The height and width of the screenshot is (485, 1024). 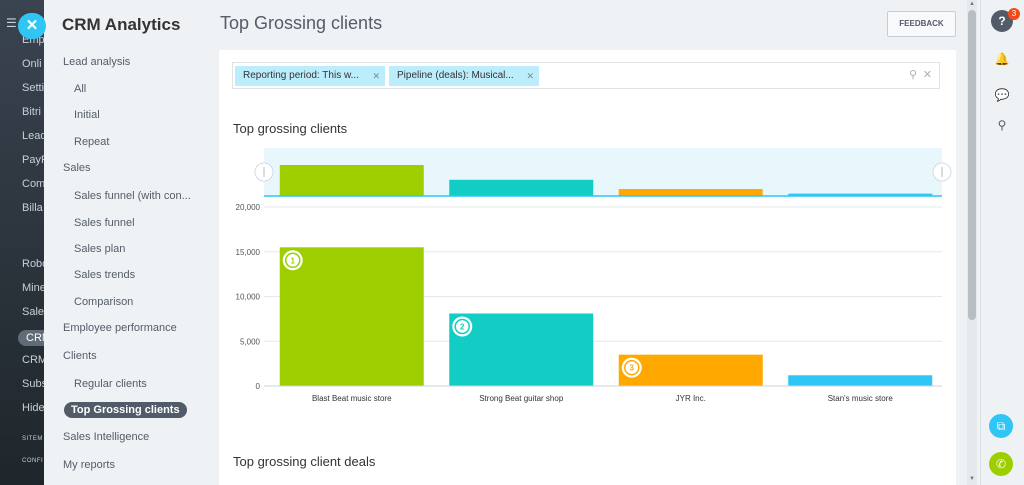 What do you see at coordinates (1002, 242) in the screenshot?
I see `right-toolbar: ? 3 🔔 💬 ⚲ ⧉ ✆` at bounding box center [1002, 242].